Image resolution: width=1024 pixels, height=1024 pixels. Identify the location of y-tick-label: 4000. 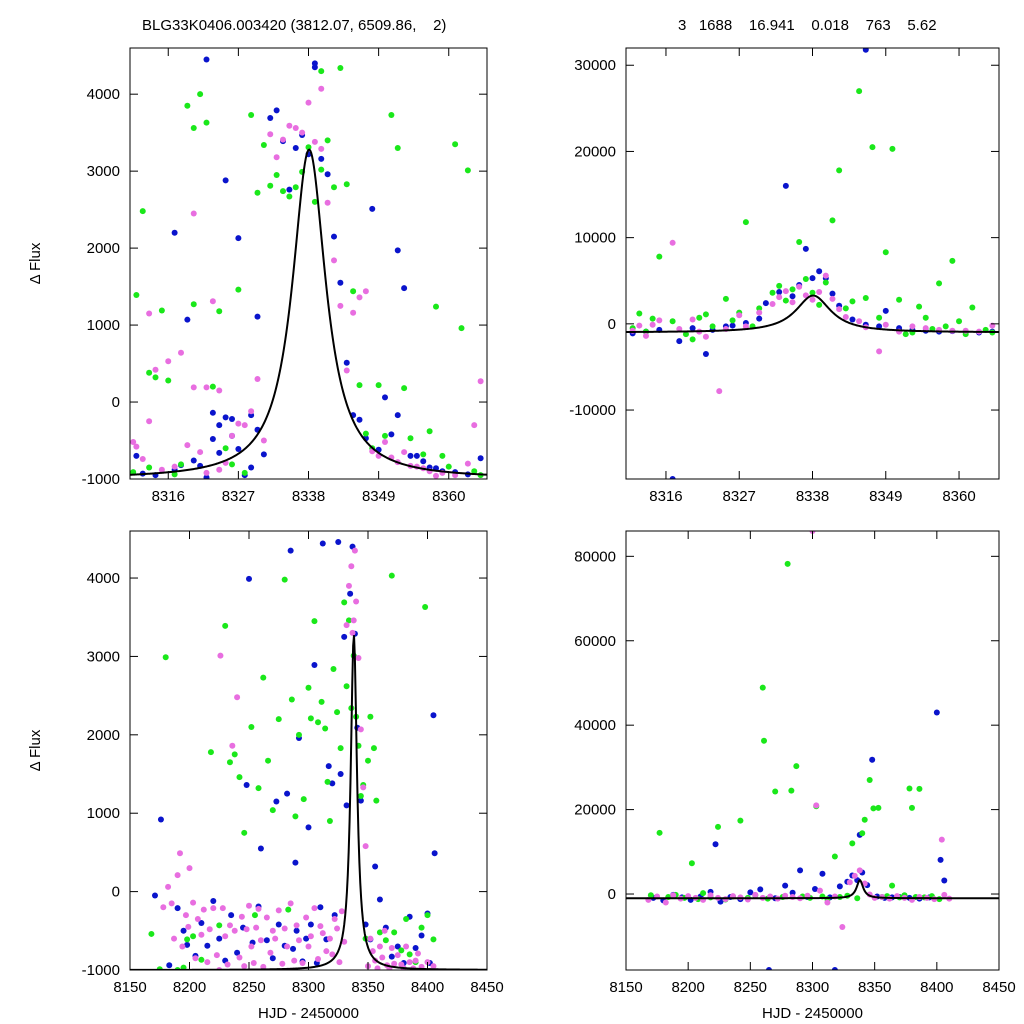
(103, 94).